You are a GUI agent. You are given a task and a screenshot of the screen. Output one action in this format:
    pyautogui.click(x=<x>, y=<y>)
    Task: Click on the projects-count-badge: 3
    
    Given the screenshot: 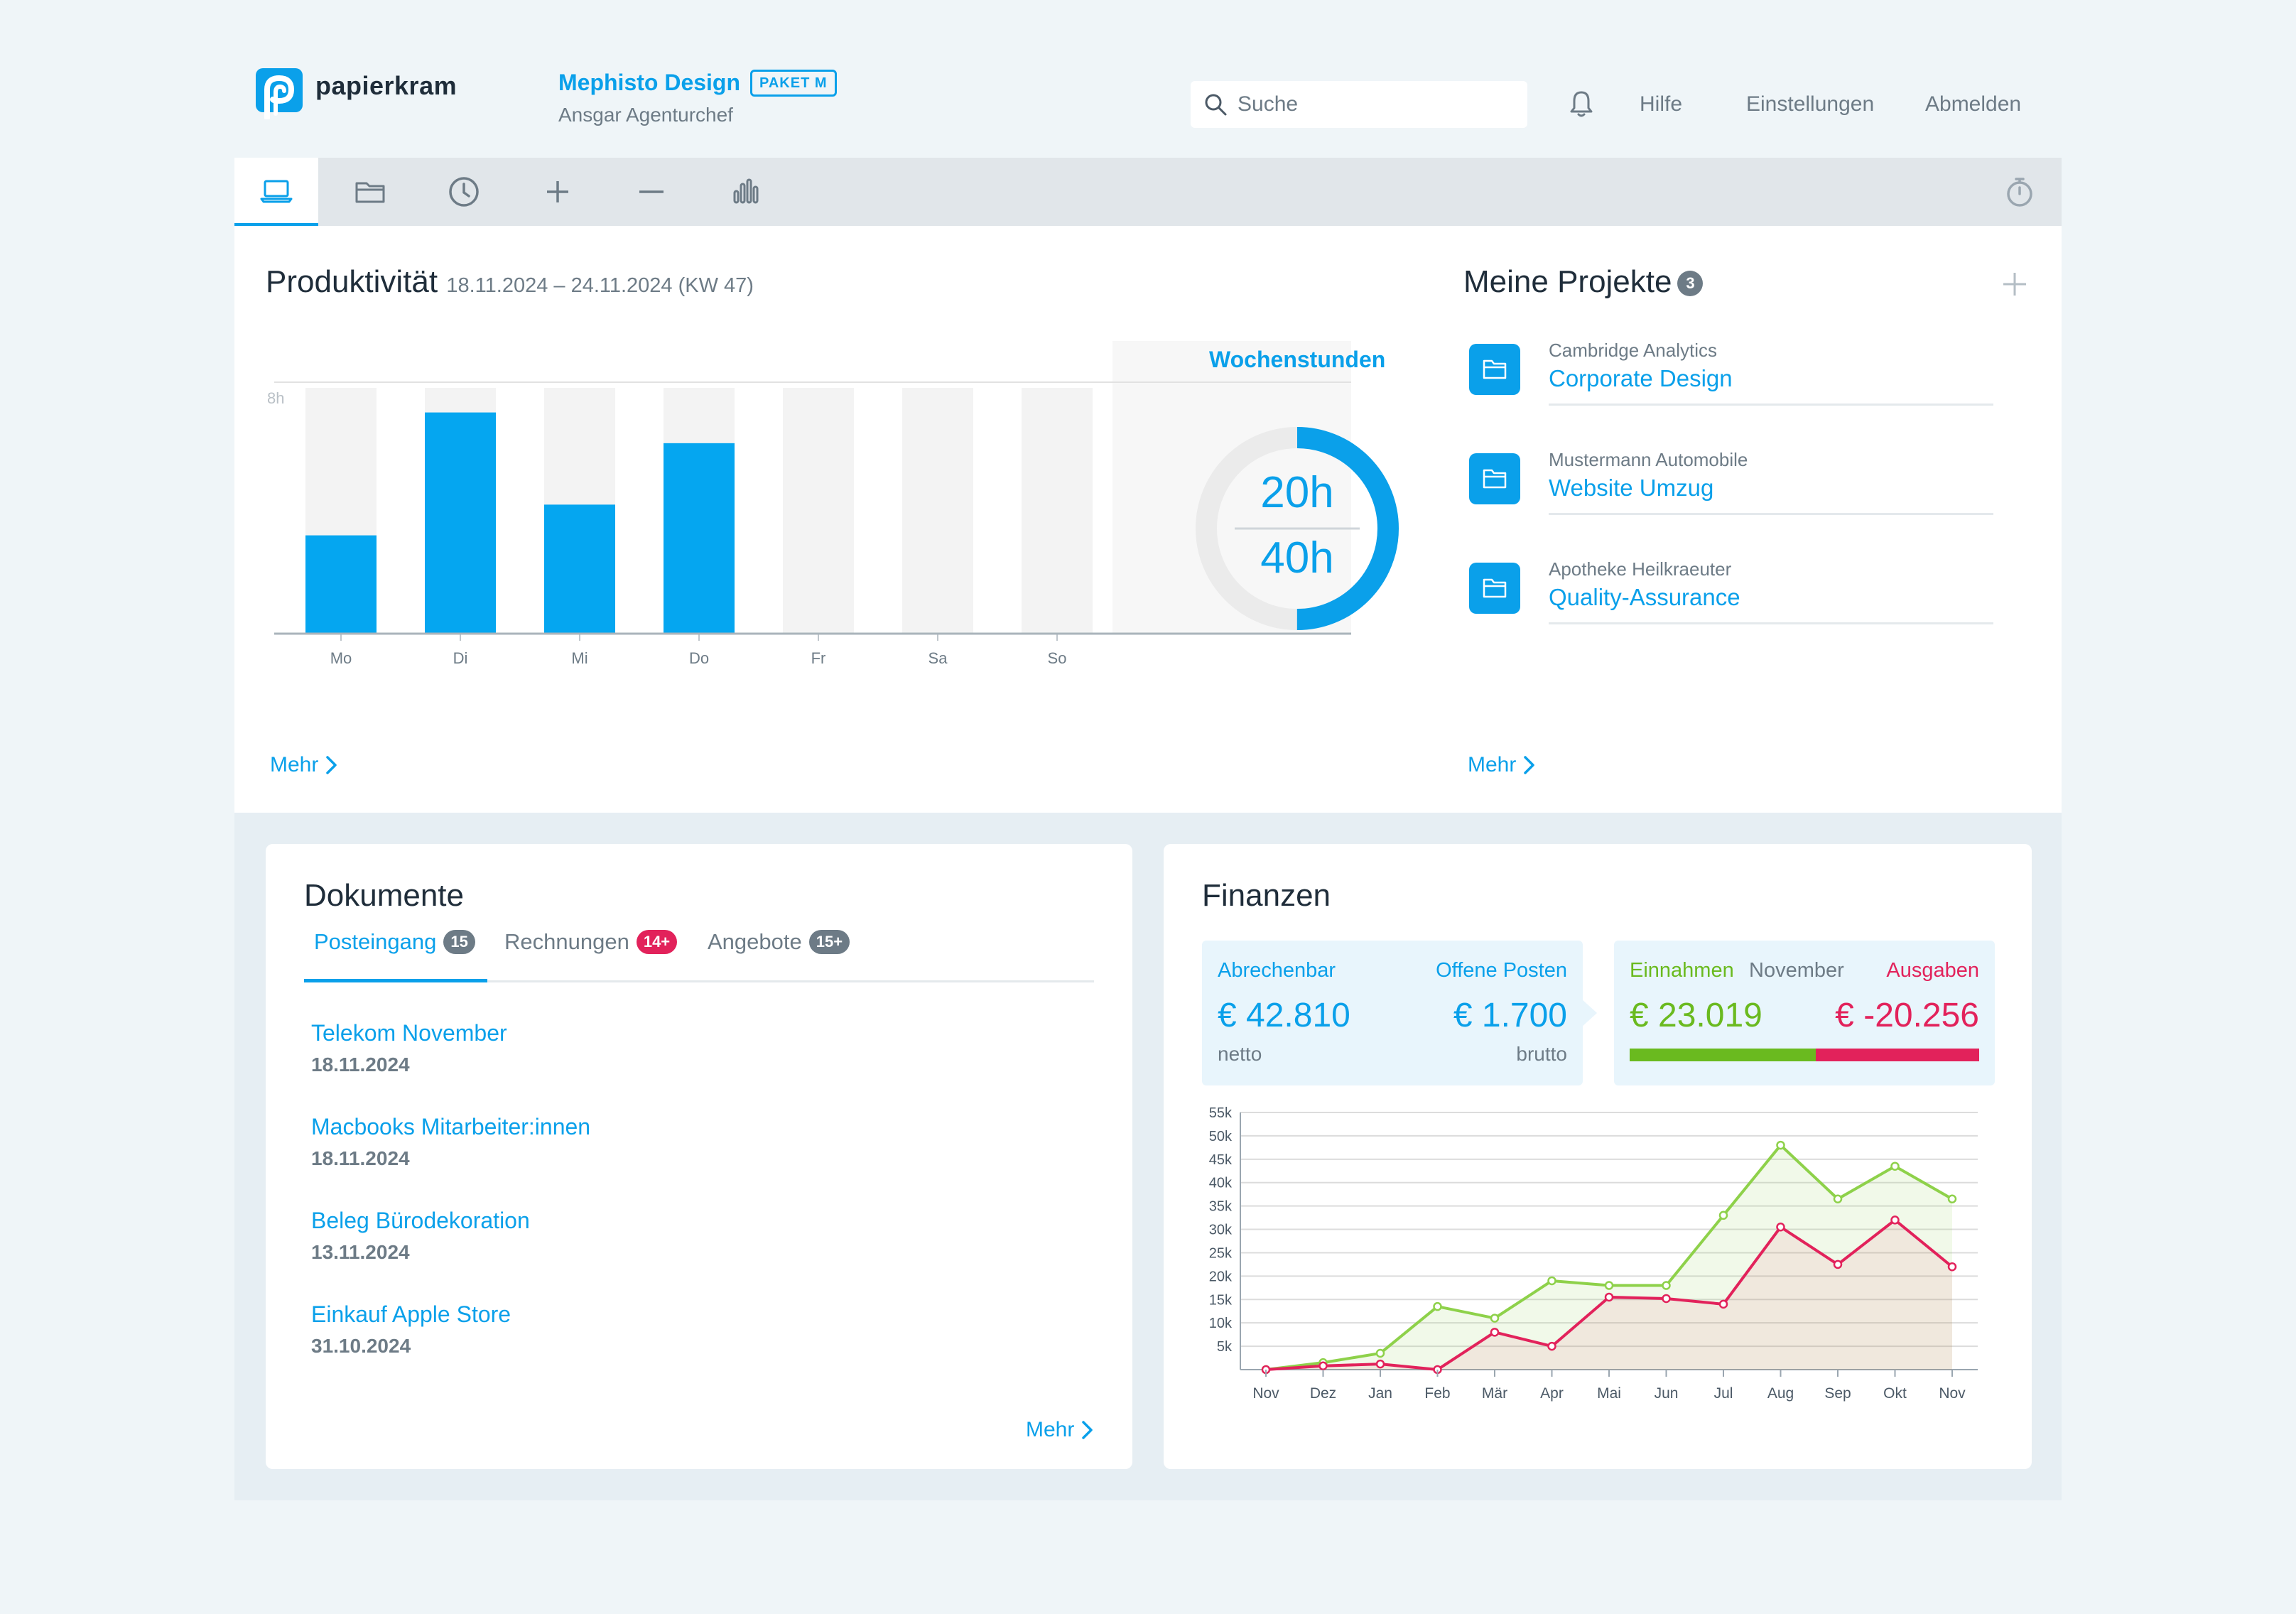 What is the action you would take?
    pyautogui.click(x=1690, y=284)
    